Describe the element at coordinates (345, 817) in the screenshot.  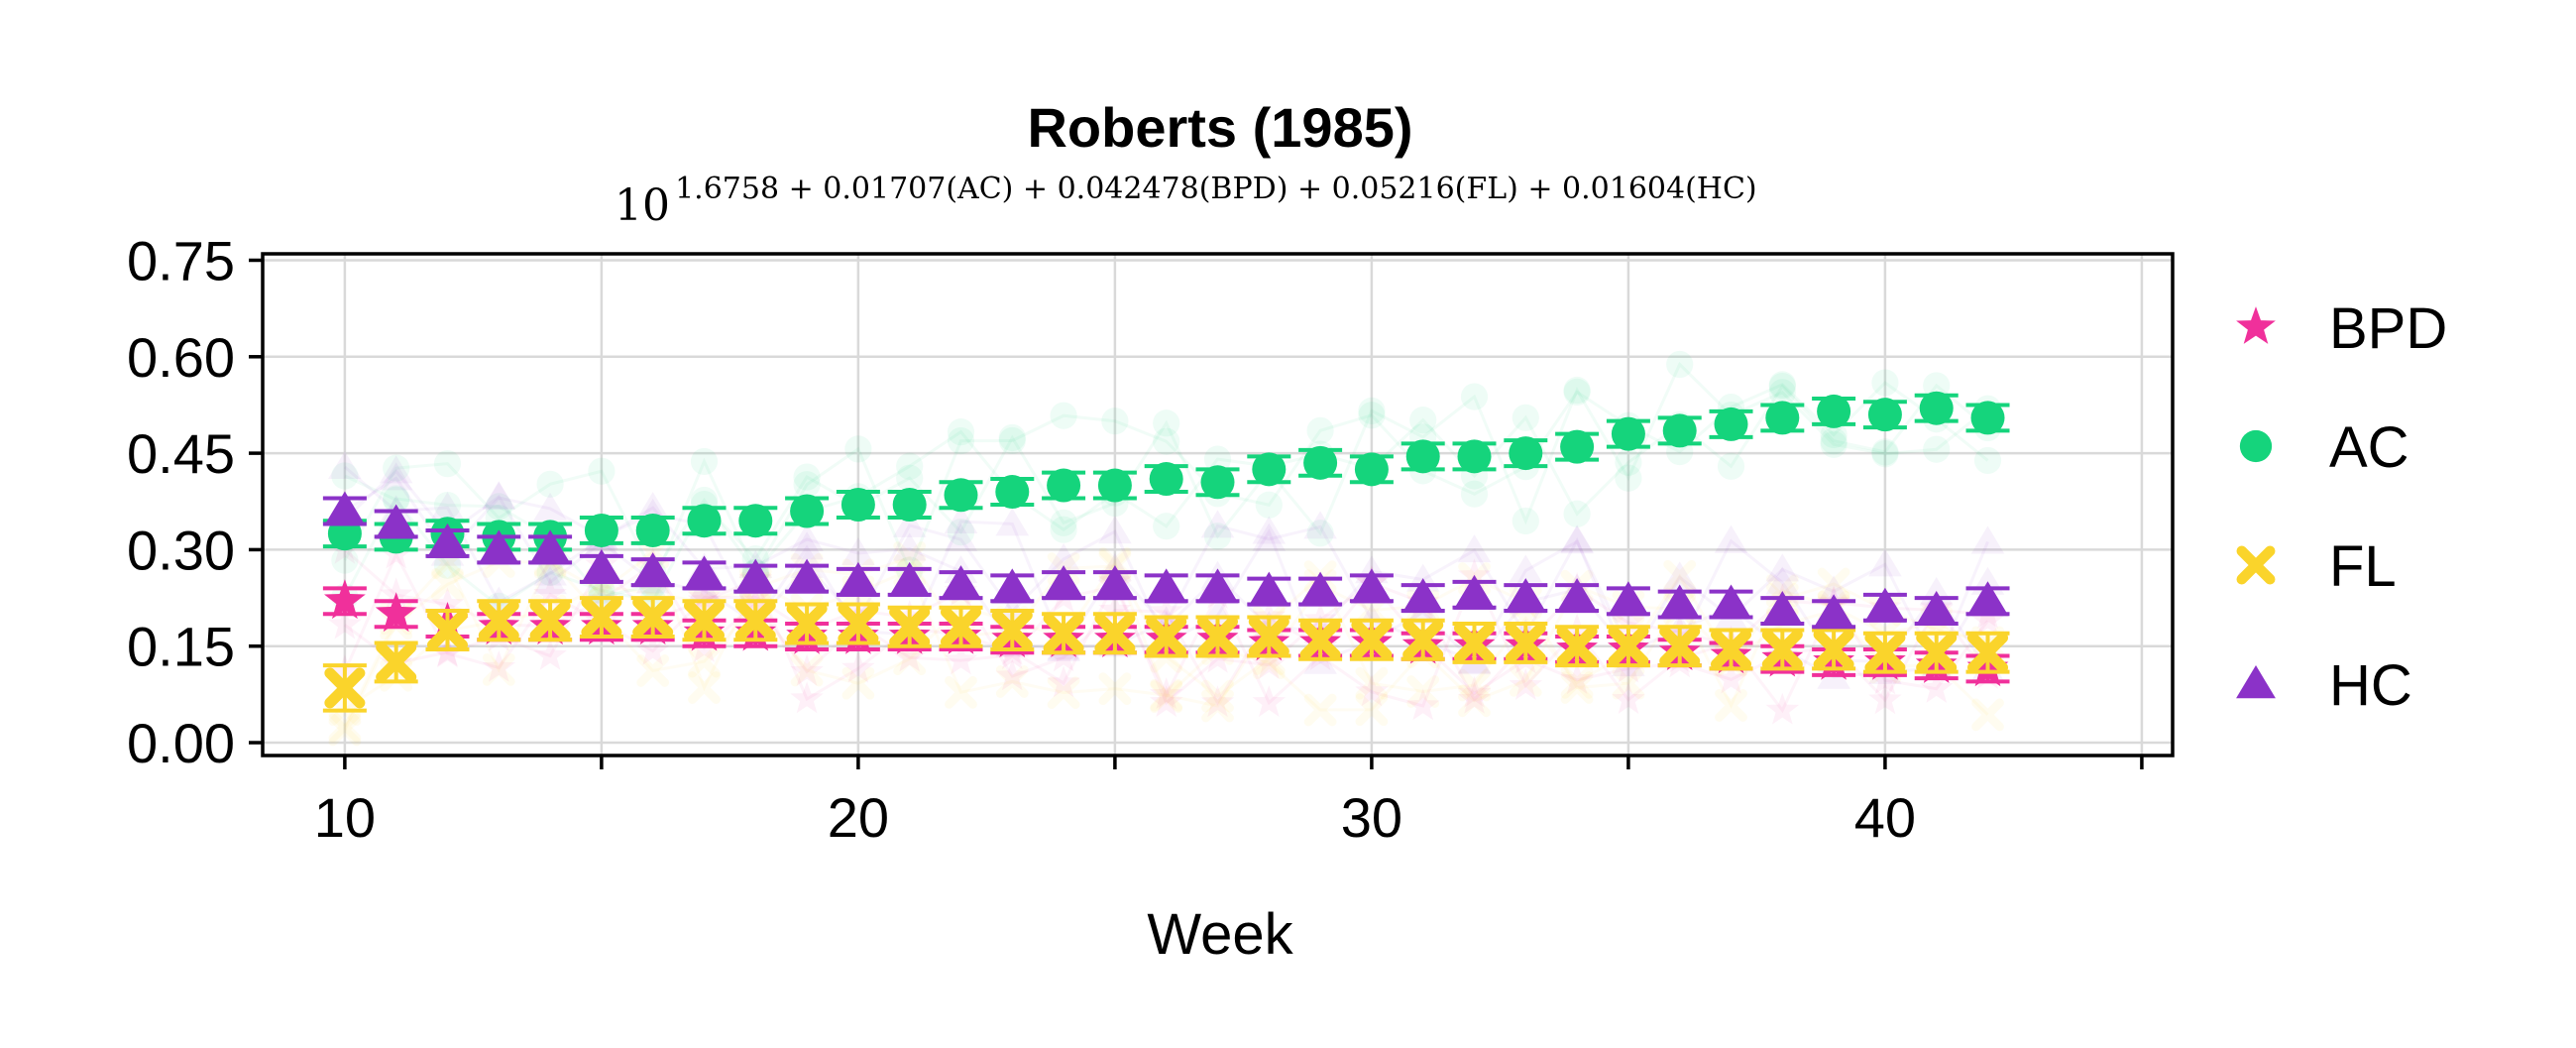
I see `x-tick-label: 10` at that location.